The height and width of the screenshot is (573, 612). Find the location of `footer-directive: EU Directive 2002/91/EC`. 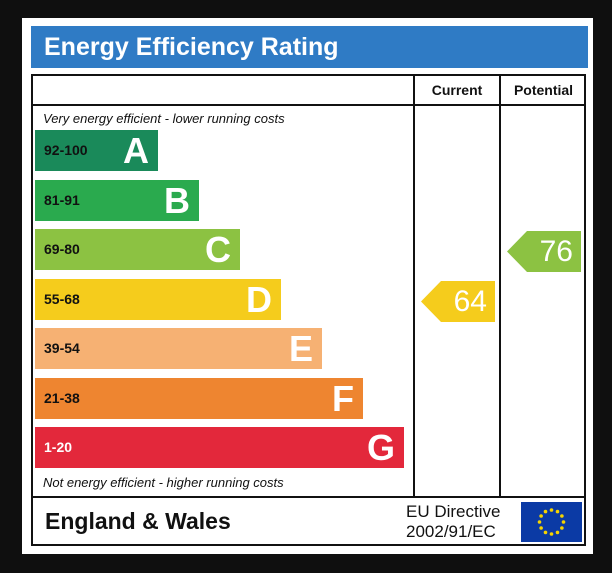

footer-directive: EU Directive 2002/91/EC is located at coordinates (453, 522).